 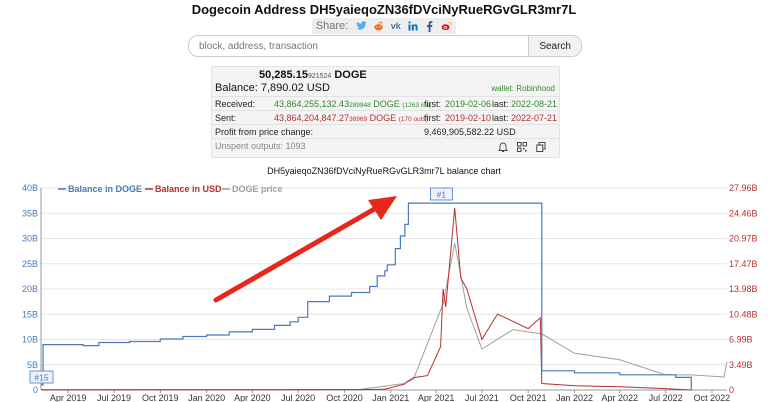 What do you see at coordinates (743, 264) in the screenshot?
I see `y-right-tick-label: 17.47B` at bounding box center [743, 264].